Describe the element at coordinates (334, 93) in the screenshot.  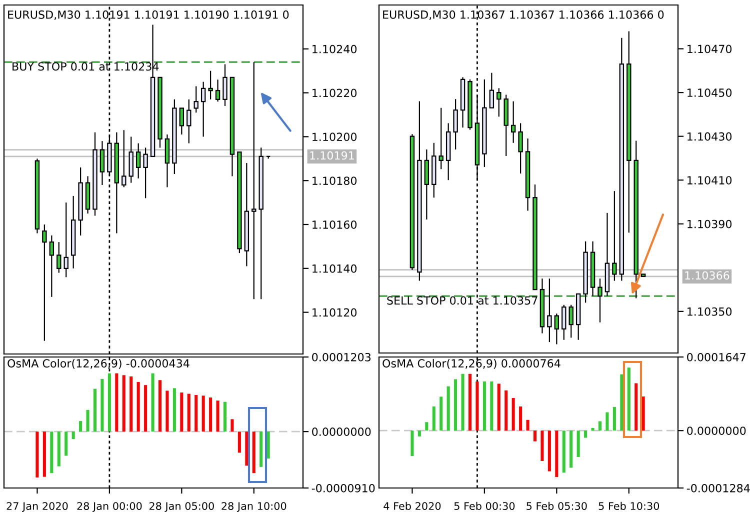
I see `y-tick-label: 1.10220` at that location.